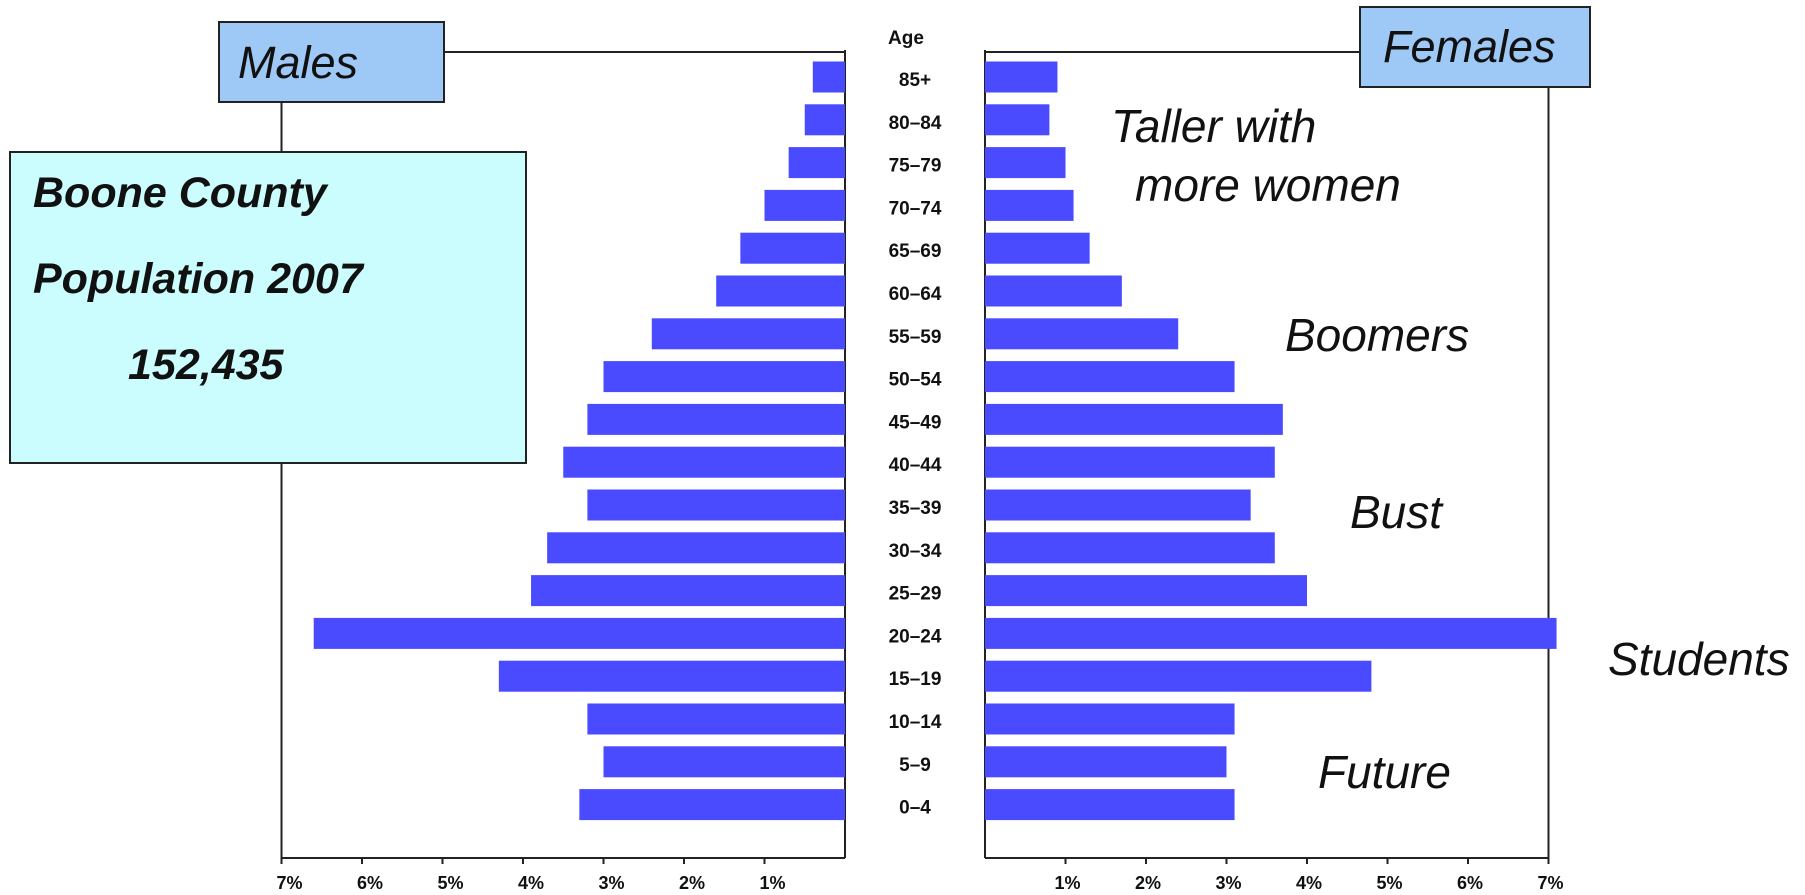 The image size is (1805, 895). What do you see at coordinates (298, 62) in the screenshot?
I see `males-label: Males` at bounding box center [298, 62].